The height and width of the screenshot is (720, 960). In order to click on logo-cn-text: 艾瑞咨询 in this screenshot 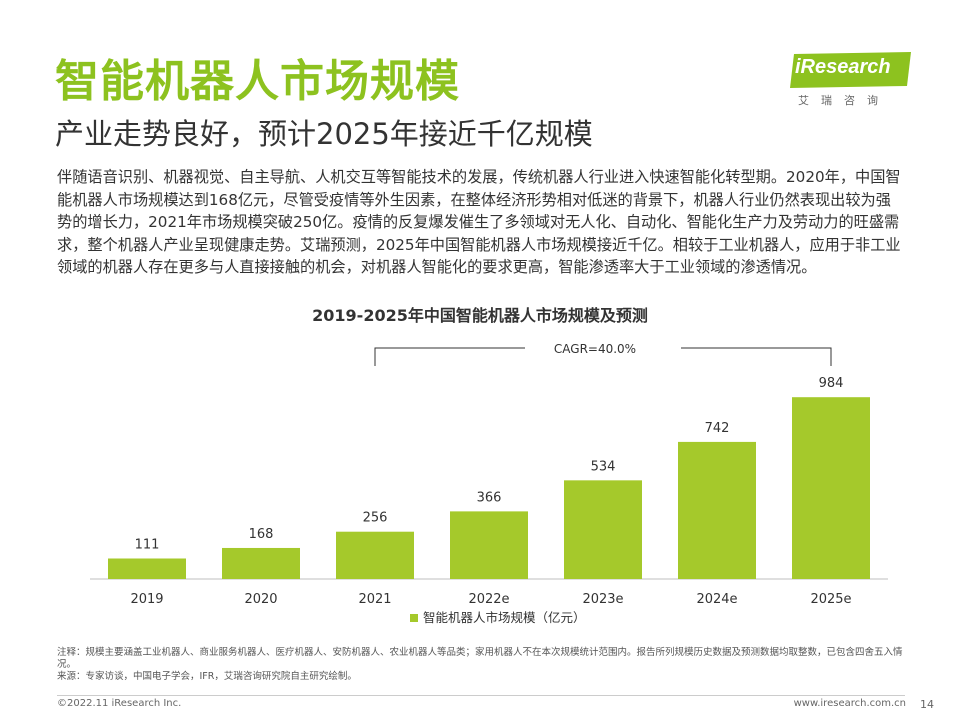, I will do `click(844, 100)`.